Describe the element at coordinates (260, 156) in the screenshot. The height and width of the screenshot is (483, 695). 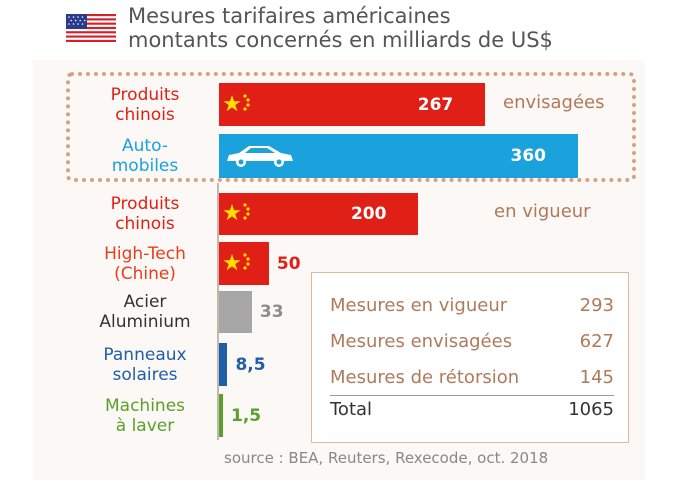
I see `car-icon` at that location.